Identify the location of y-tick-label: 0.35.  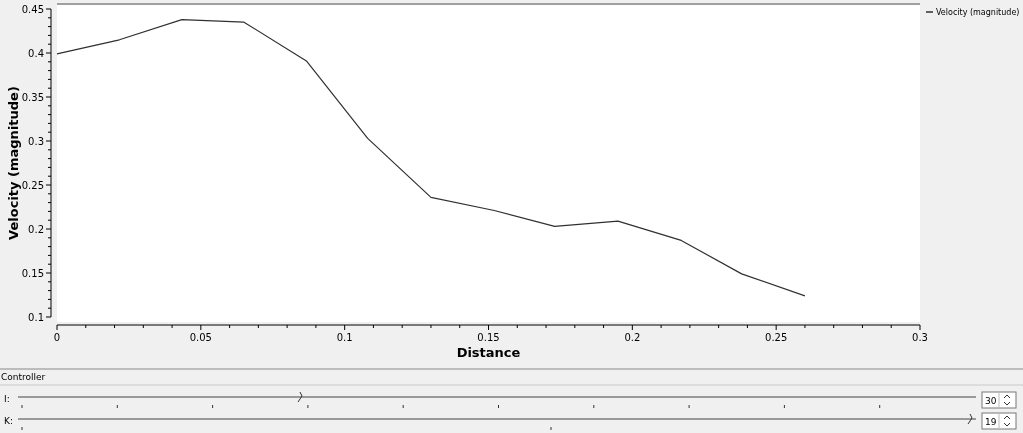
(32, 97).